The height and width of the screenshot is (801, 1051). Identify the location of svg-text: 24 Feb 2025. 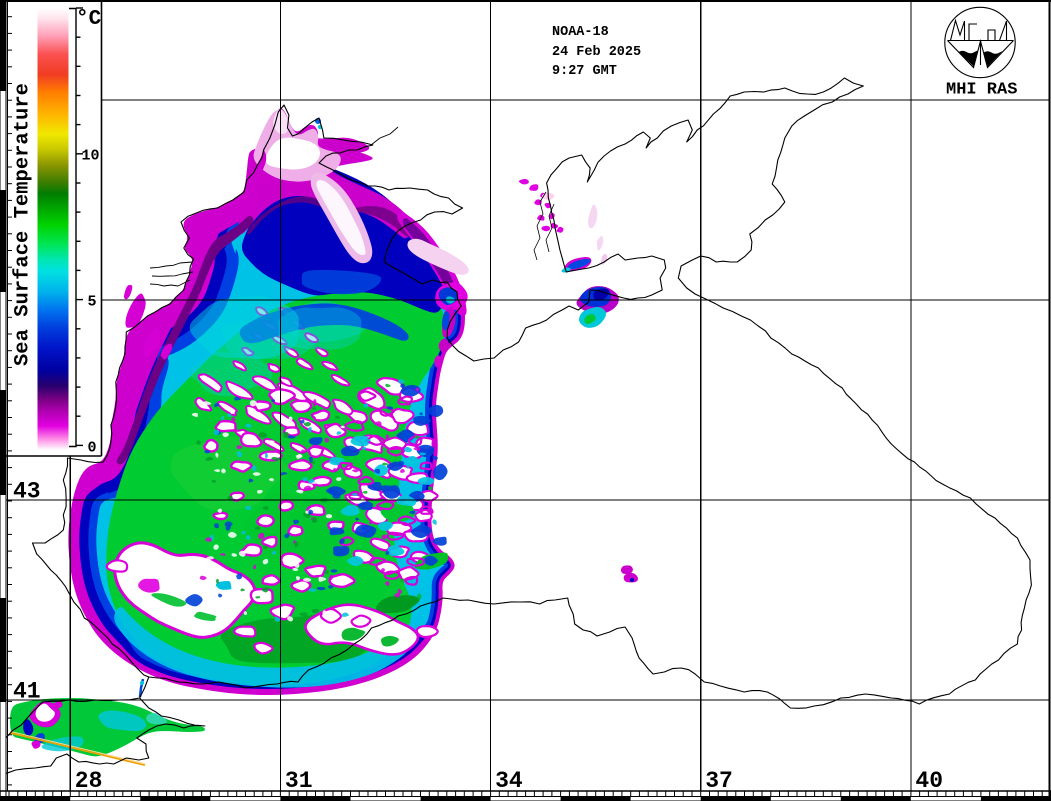
(596, 52).